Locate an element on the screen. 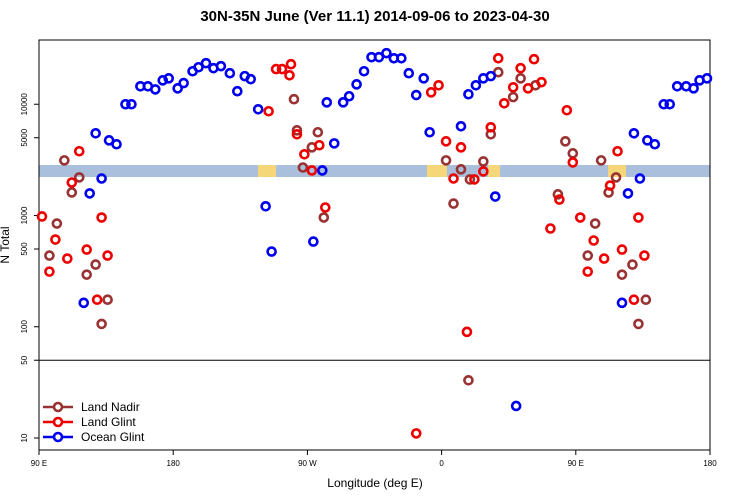  x-tick-label: 0 is located at coordinates (441, 463).